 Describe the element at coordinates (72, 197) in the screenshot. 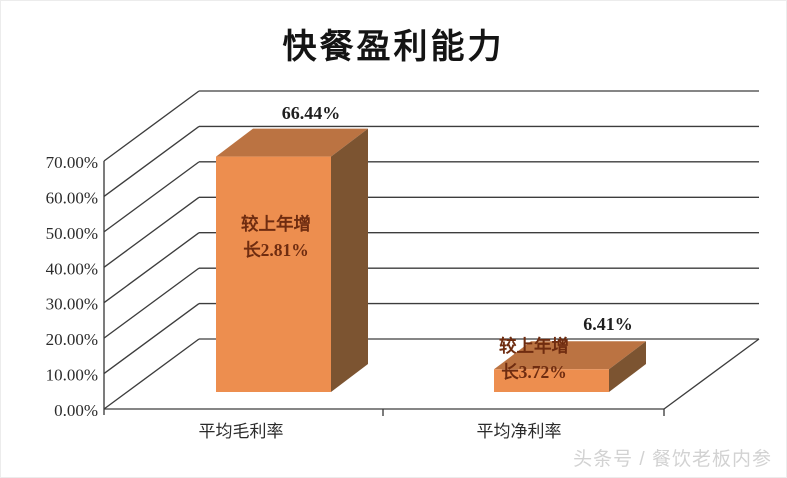

I see `ytick-label-6: 60.00%` at that location.